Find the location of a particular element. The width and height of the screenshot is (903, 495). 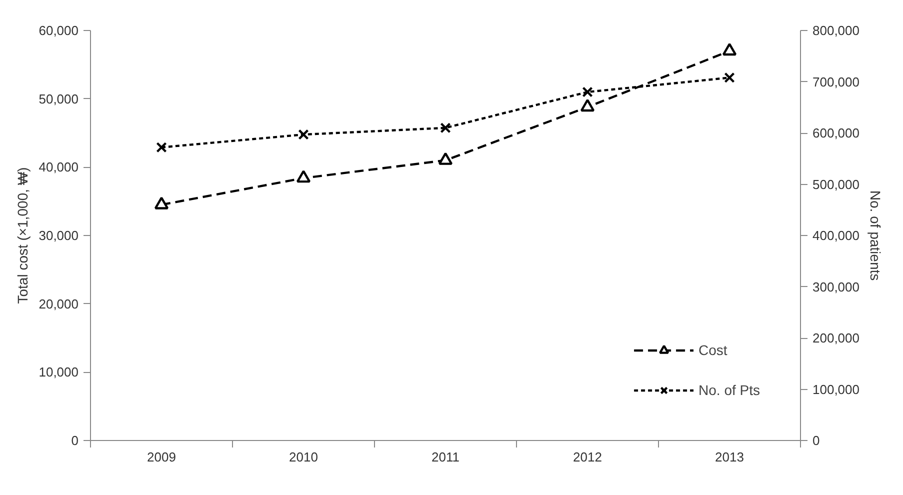

y-axis-title: Total cost (×1,000, ₩) is located at coordinates (22, 235).